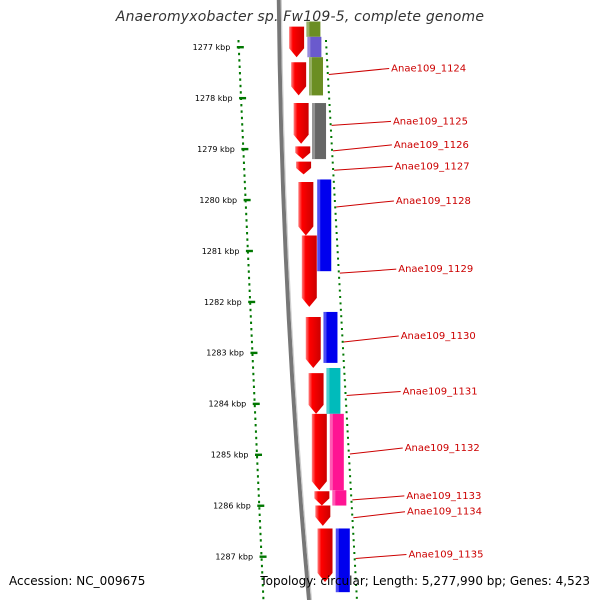  I want to click on gene-label: Anae109_1129, so click(435, 269).